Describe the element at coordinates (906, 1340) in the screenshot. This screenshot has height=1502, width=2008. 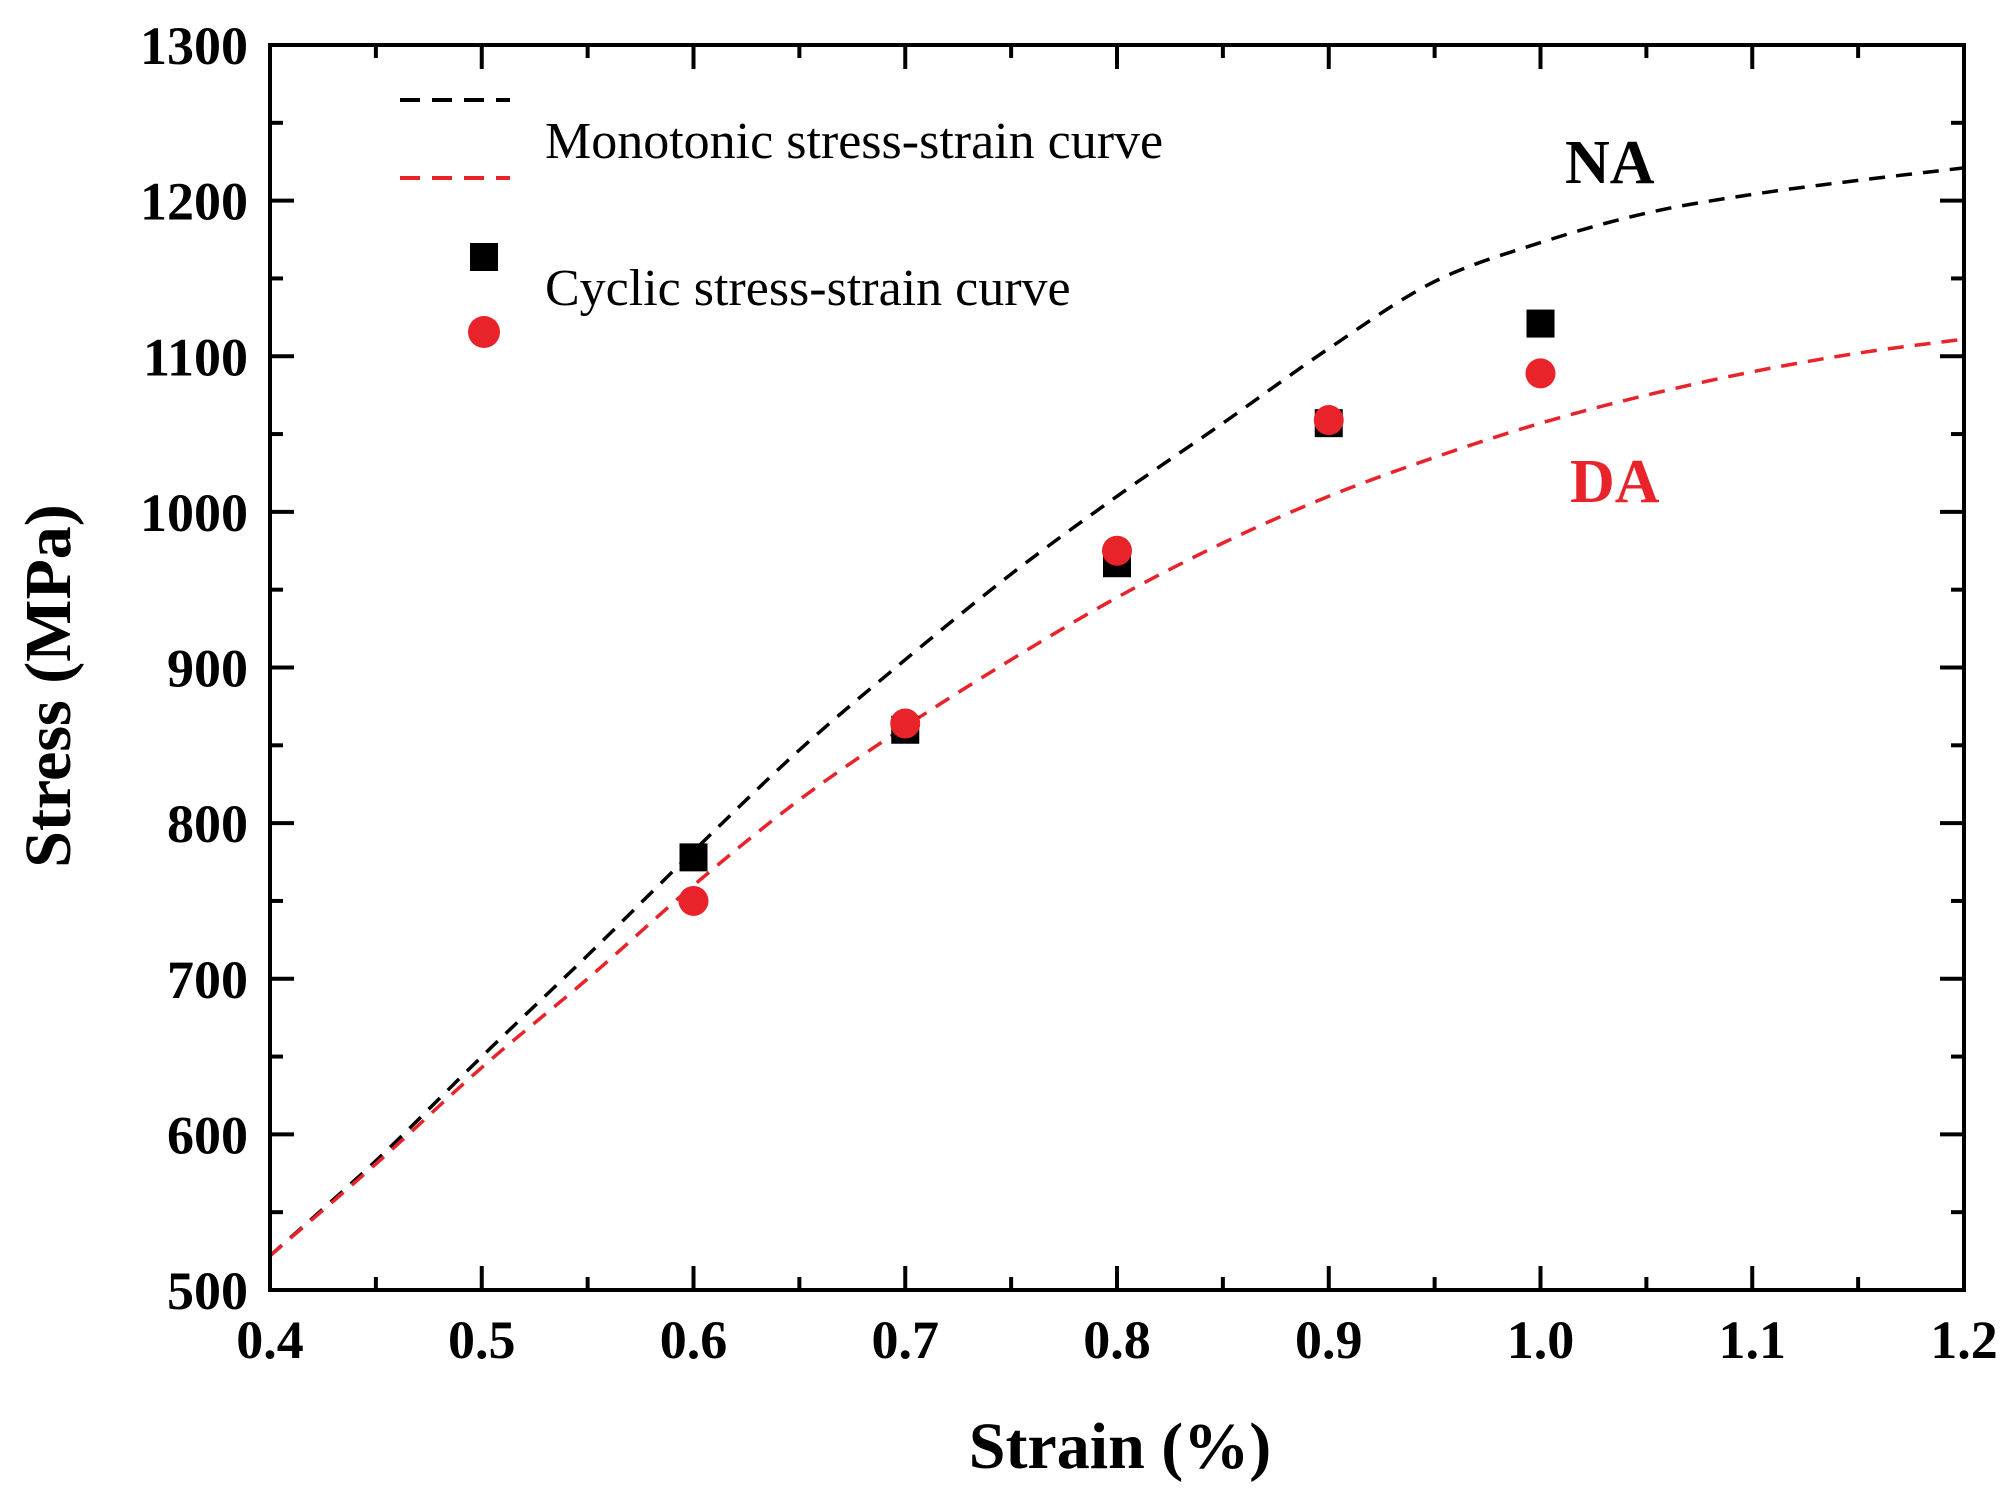
I see `x-tick-label: 0.7` at that location.